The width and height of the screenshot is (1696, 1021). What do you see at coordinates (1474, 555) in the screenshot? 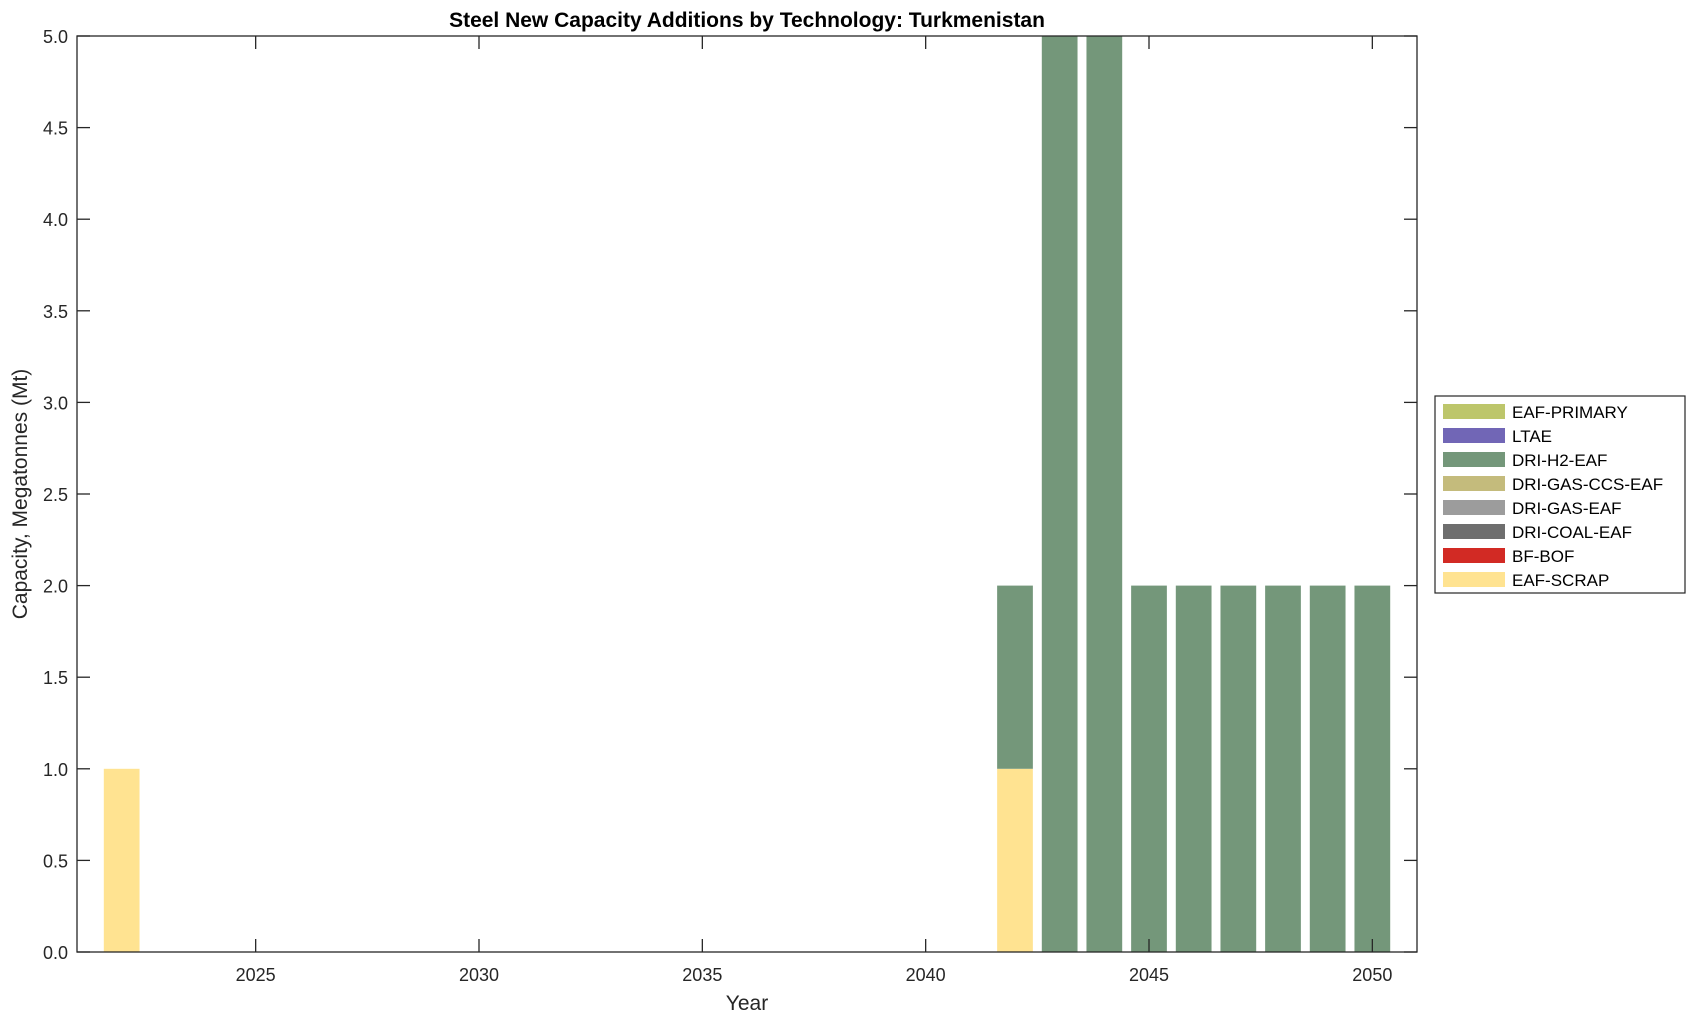
I see `legend-swatch-bf-bof` at bounding box center [1474, 555].